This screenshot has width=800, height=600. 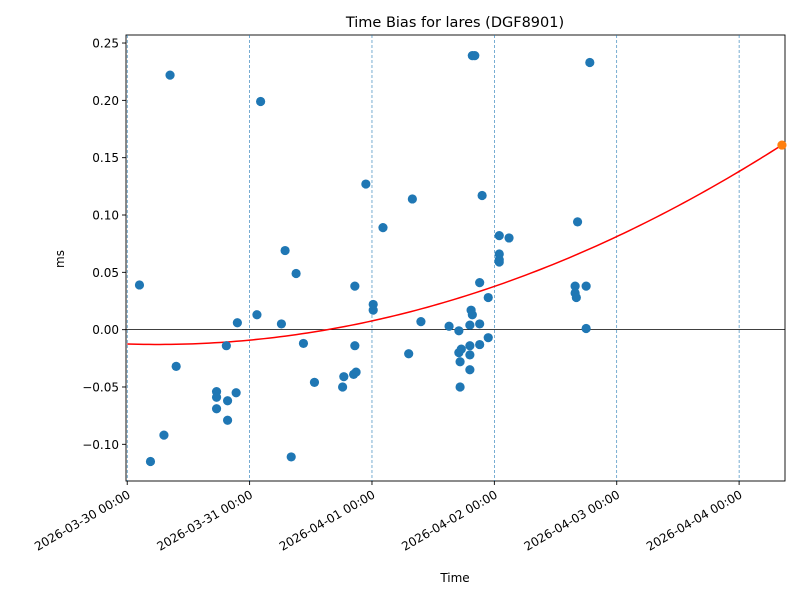 I want to click on y-tick-label: −0.05, so click(x=100, y=387).